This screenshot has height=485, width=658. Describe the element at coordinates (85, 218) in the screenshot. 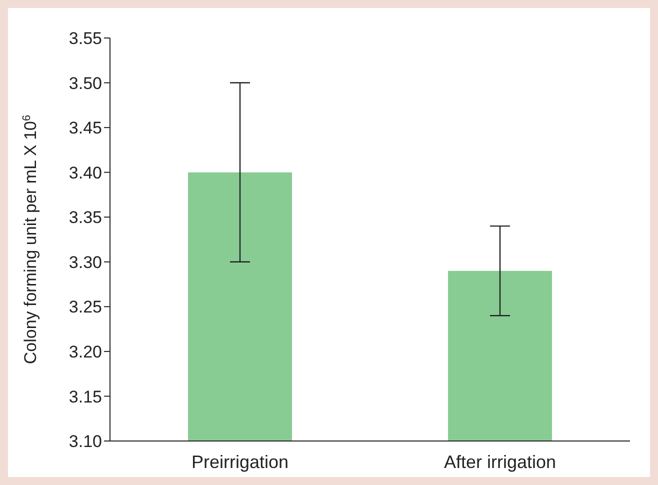

I see `y-tick-label: 3.35` at that location.